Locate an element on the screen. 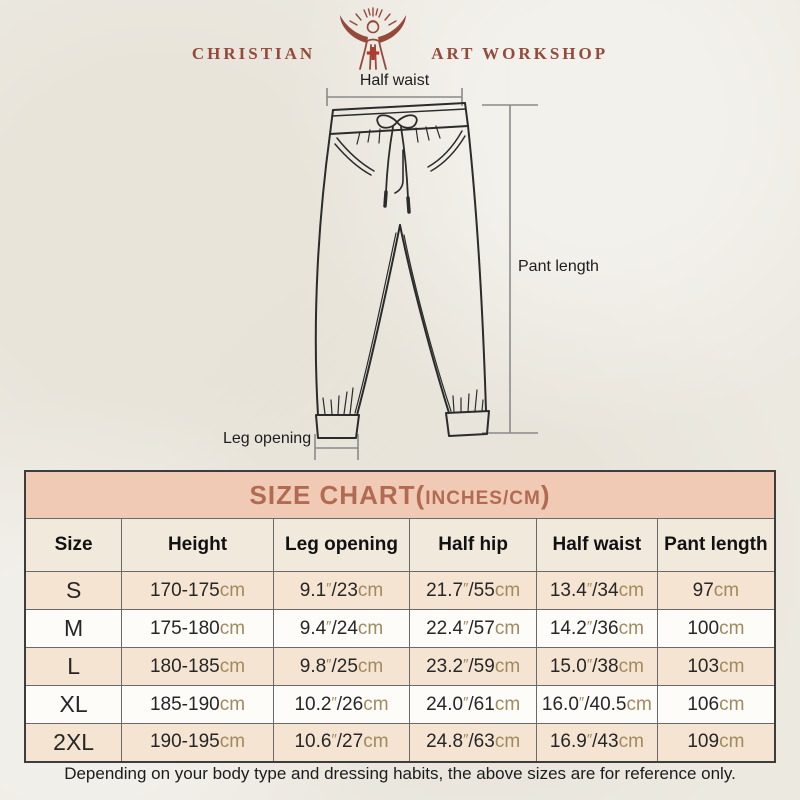  half-waist-cell: 15.0″/38cm is located at coordinates (597, 666).